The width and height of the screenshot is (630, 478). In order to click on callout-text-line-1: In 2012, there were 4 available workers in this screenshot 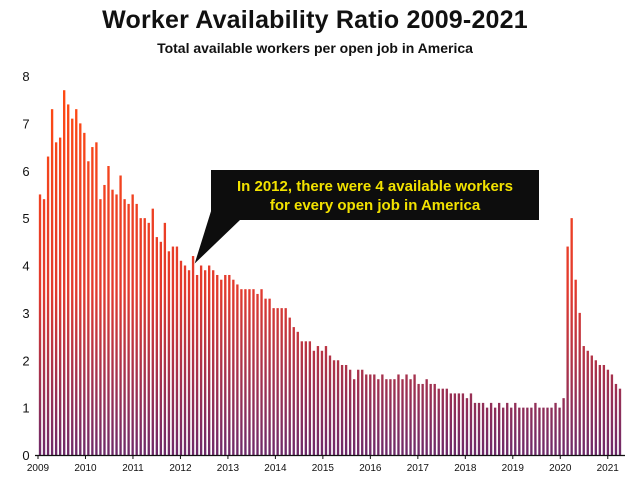, I will do `click(375, 186)`.